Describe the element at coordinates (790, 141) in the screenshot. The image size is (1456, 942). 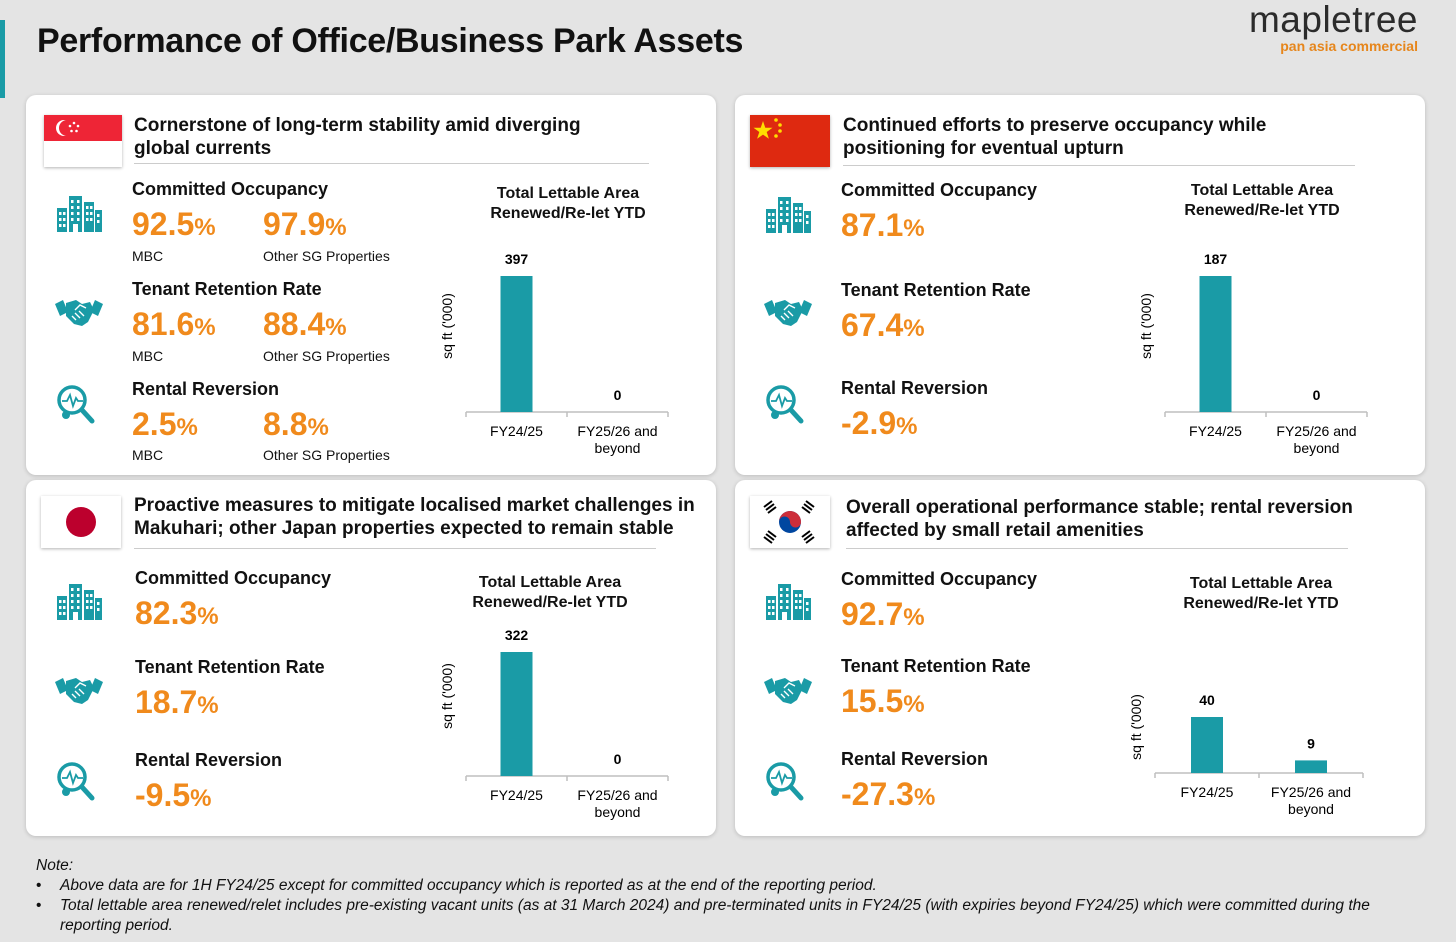
I see `china-flag-icon` at that location.